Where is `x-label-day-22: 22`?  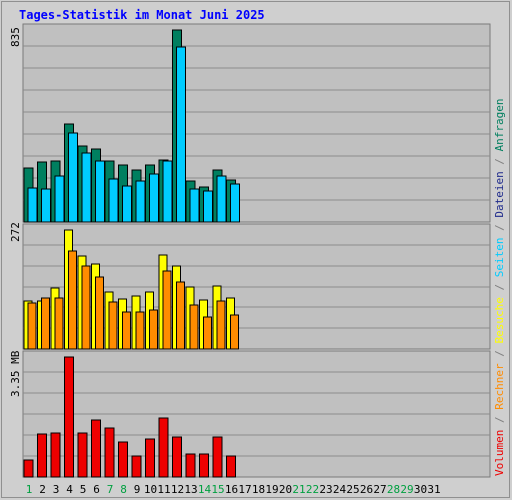 x-label-day-22: 22 is located at coordinates (312, 489).